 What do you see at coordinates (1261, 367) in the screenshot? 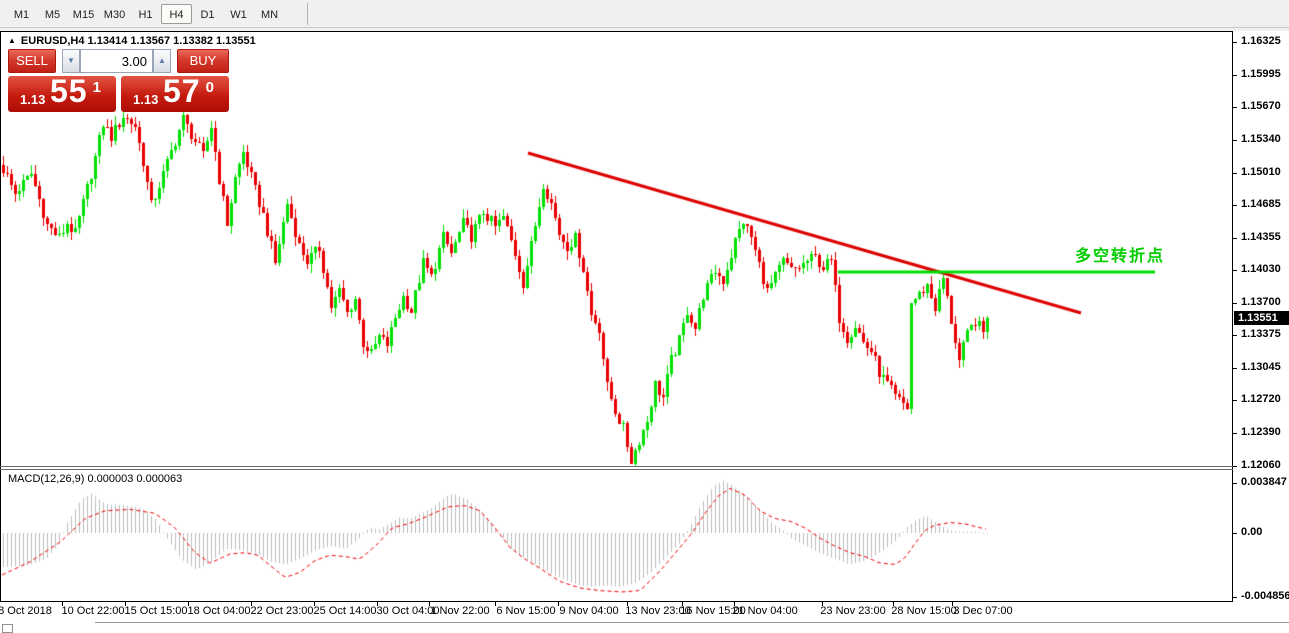
I see `price-axis-tick: 1.13045` at bounding box center [1261, 367].